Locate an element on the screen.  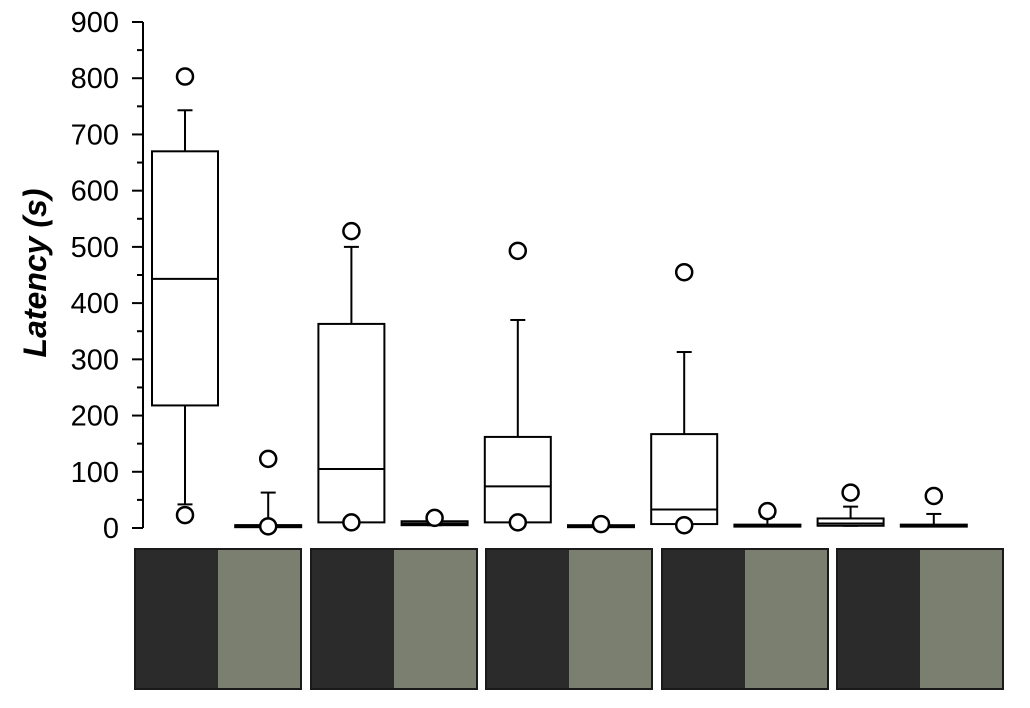
face-pair-averted-gaze is located at coordinates (393, 619).